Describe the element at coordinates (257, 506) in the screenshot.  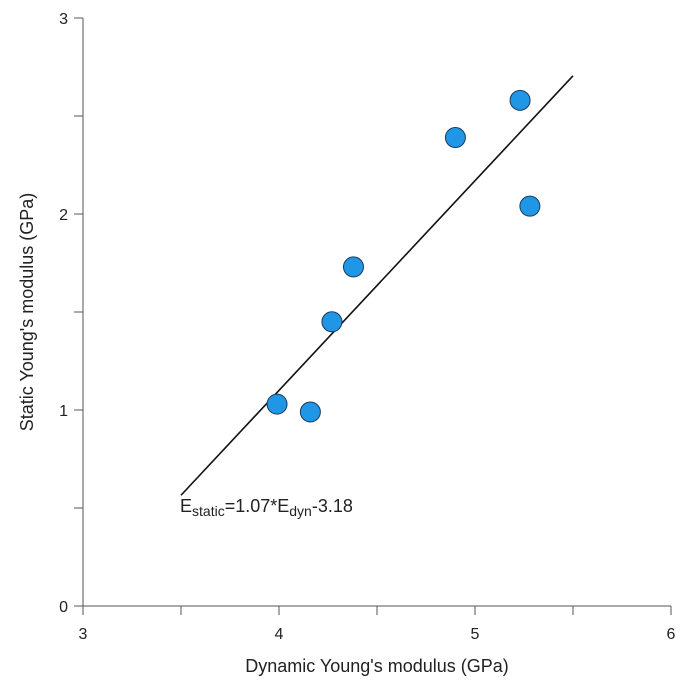
I see `equation-text: =1.07*E` at that location.